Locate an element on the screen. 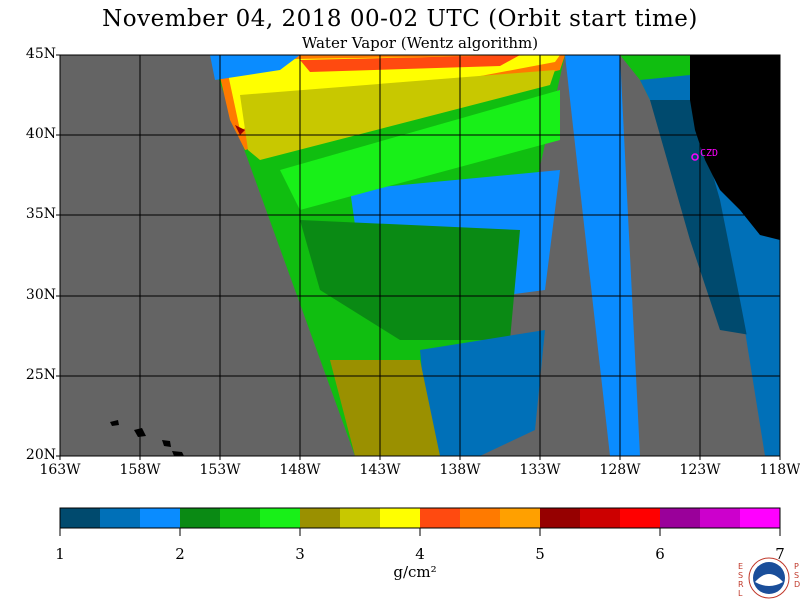  longitude-label: 148W is located at coordinates (300, 470).